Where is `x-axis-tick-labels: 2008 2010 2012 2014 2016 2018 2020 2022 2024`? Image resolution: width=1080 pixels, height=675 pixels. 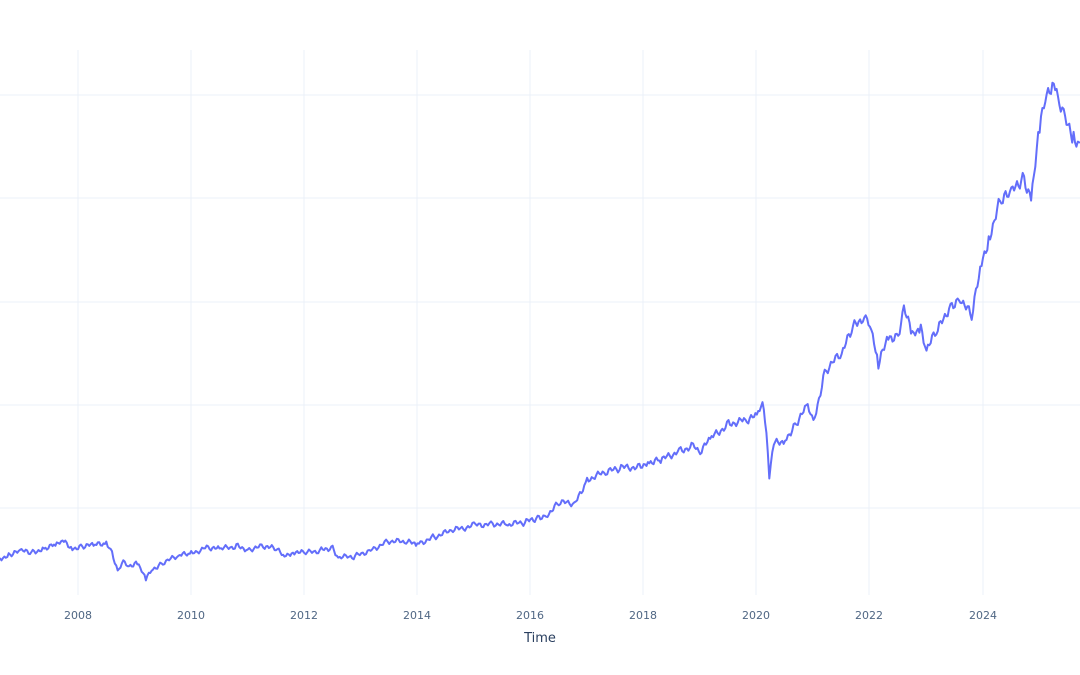 x-axis-tick-labels: 2008 2010 2012 2014 2016 2018 2020 2022 2024 is located at coordinates (530, 615).